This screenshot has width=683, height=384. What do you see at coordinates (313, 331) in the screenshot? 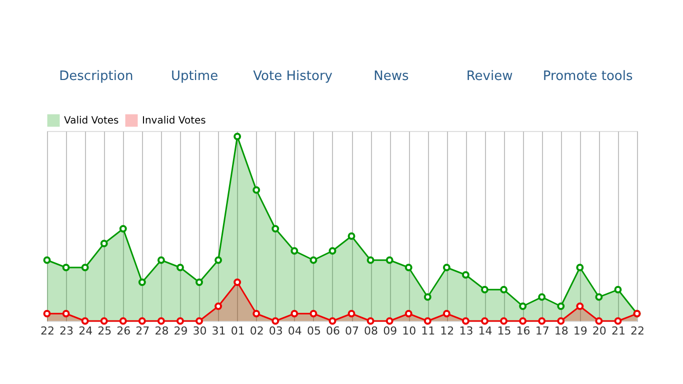
I see `x-tick-label: 05` at bounding box center [313, 331].